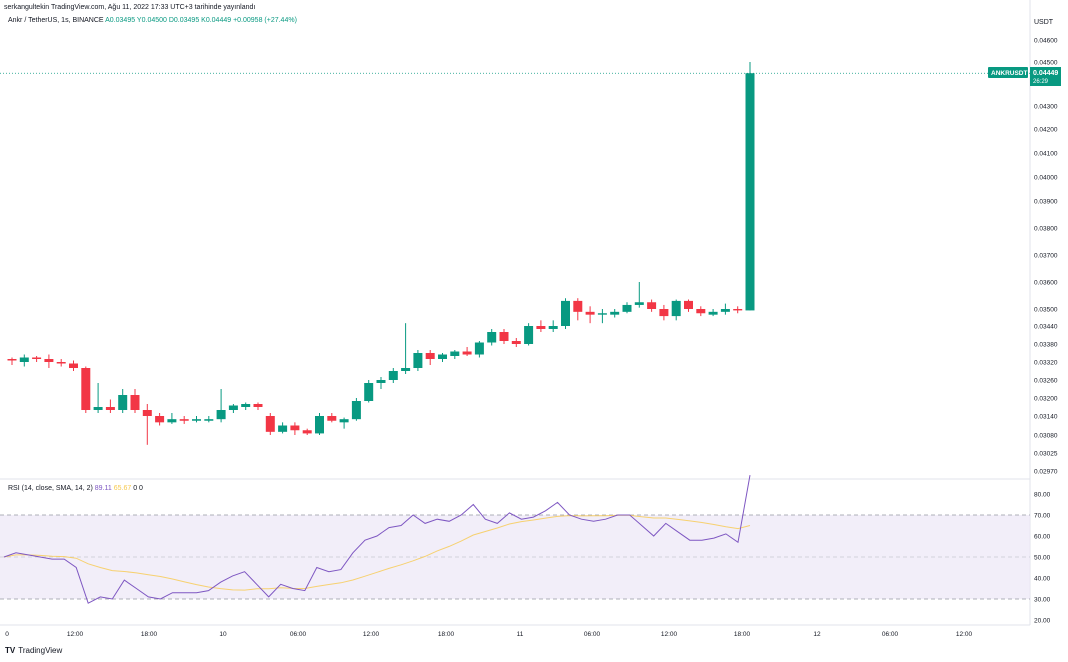  What do you see at coordinates (122, 488) in the screenshot?
I see `rsi-legend-sma: 65.67` at bounding box center [122, 488].